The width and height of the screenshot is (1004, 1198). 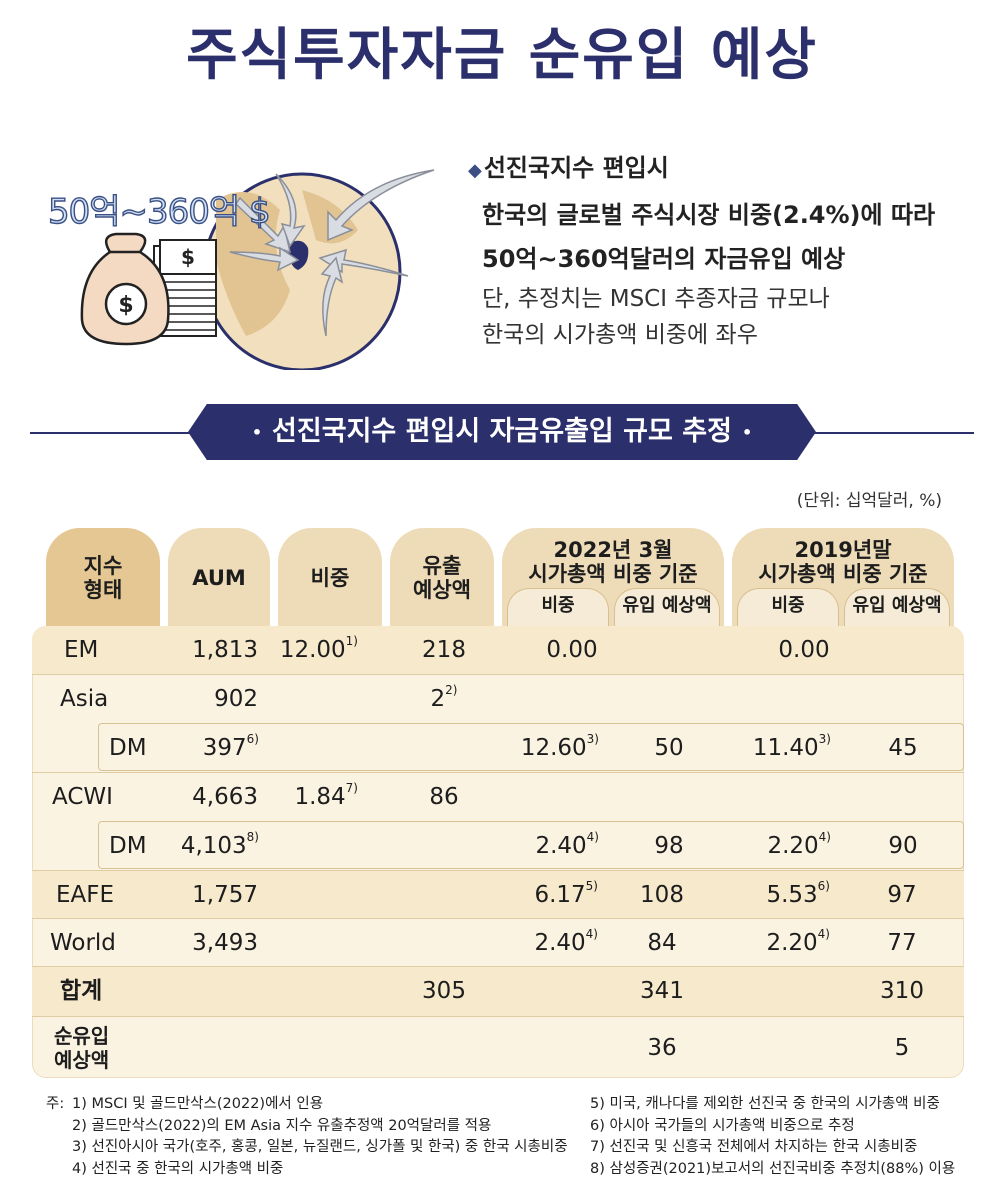 What do you see at coordinates (788, 608) in the screenshot?
I see `header-2019-weight: 비중` at bounding box center [788, 608].